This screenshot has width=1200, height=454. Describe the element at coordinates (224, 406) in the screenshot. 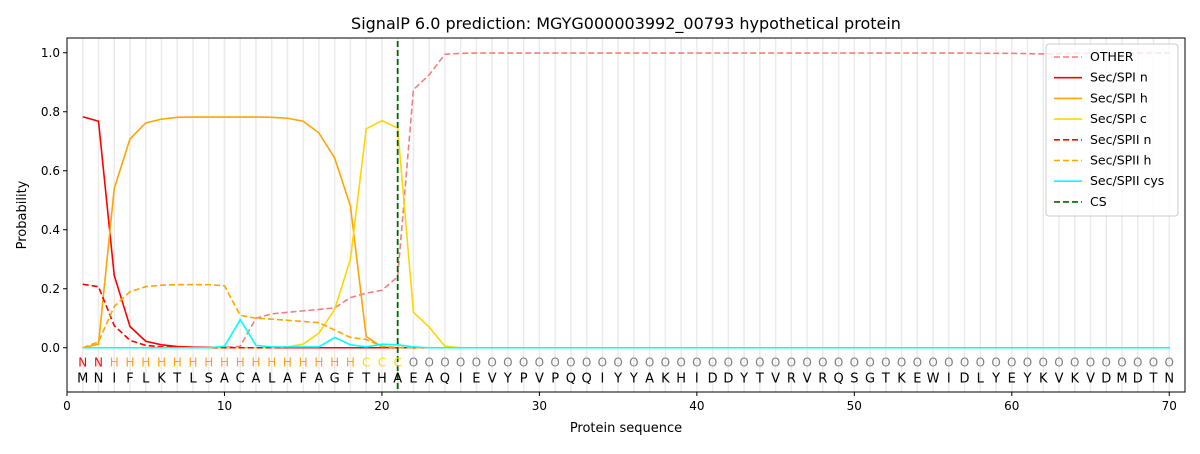

I see `x-tick-label: 10` at that location.